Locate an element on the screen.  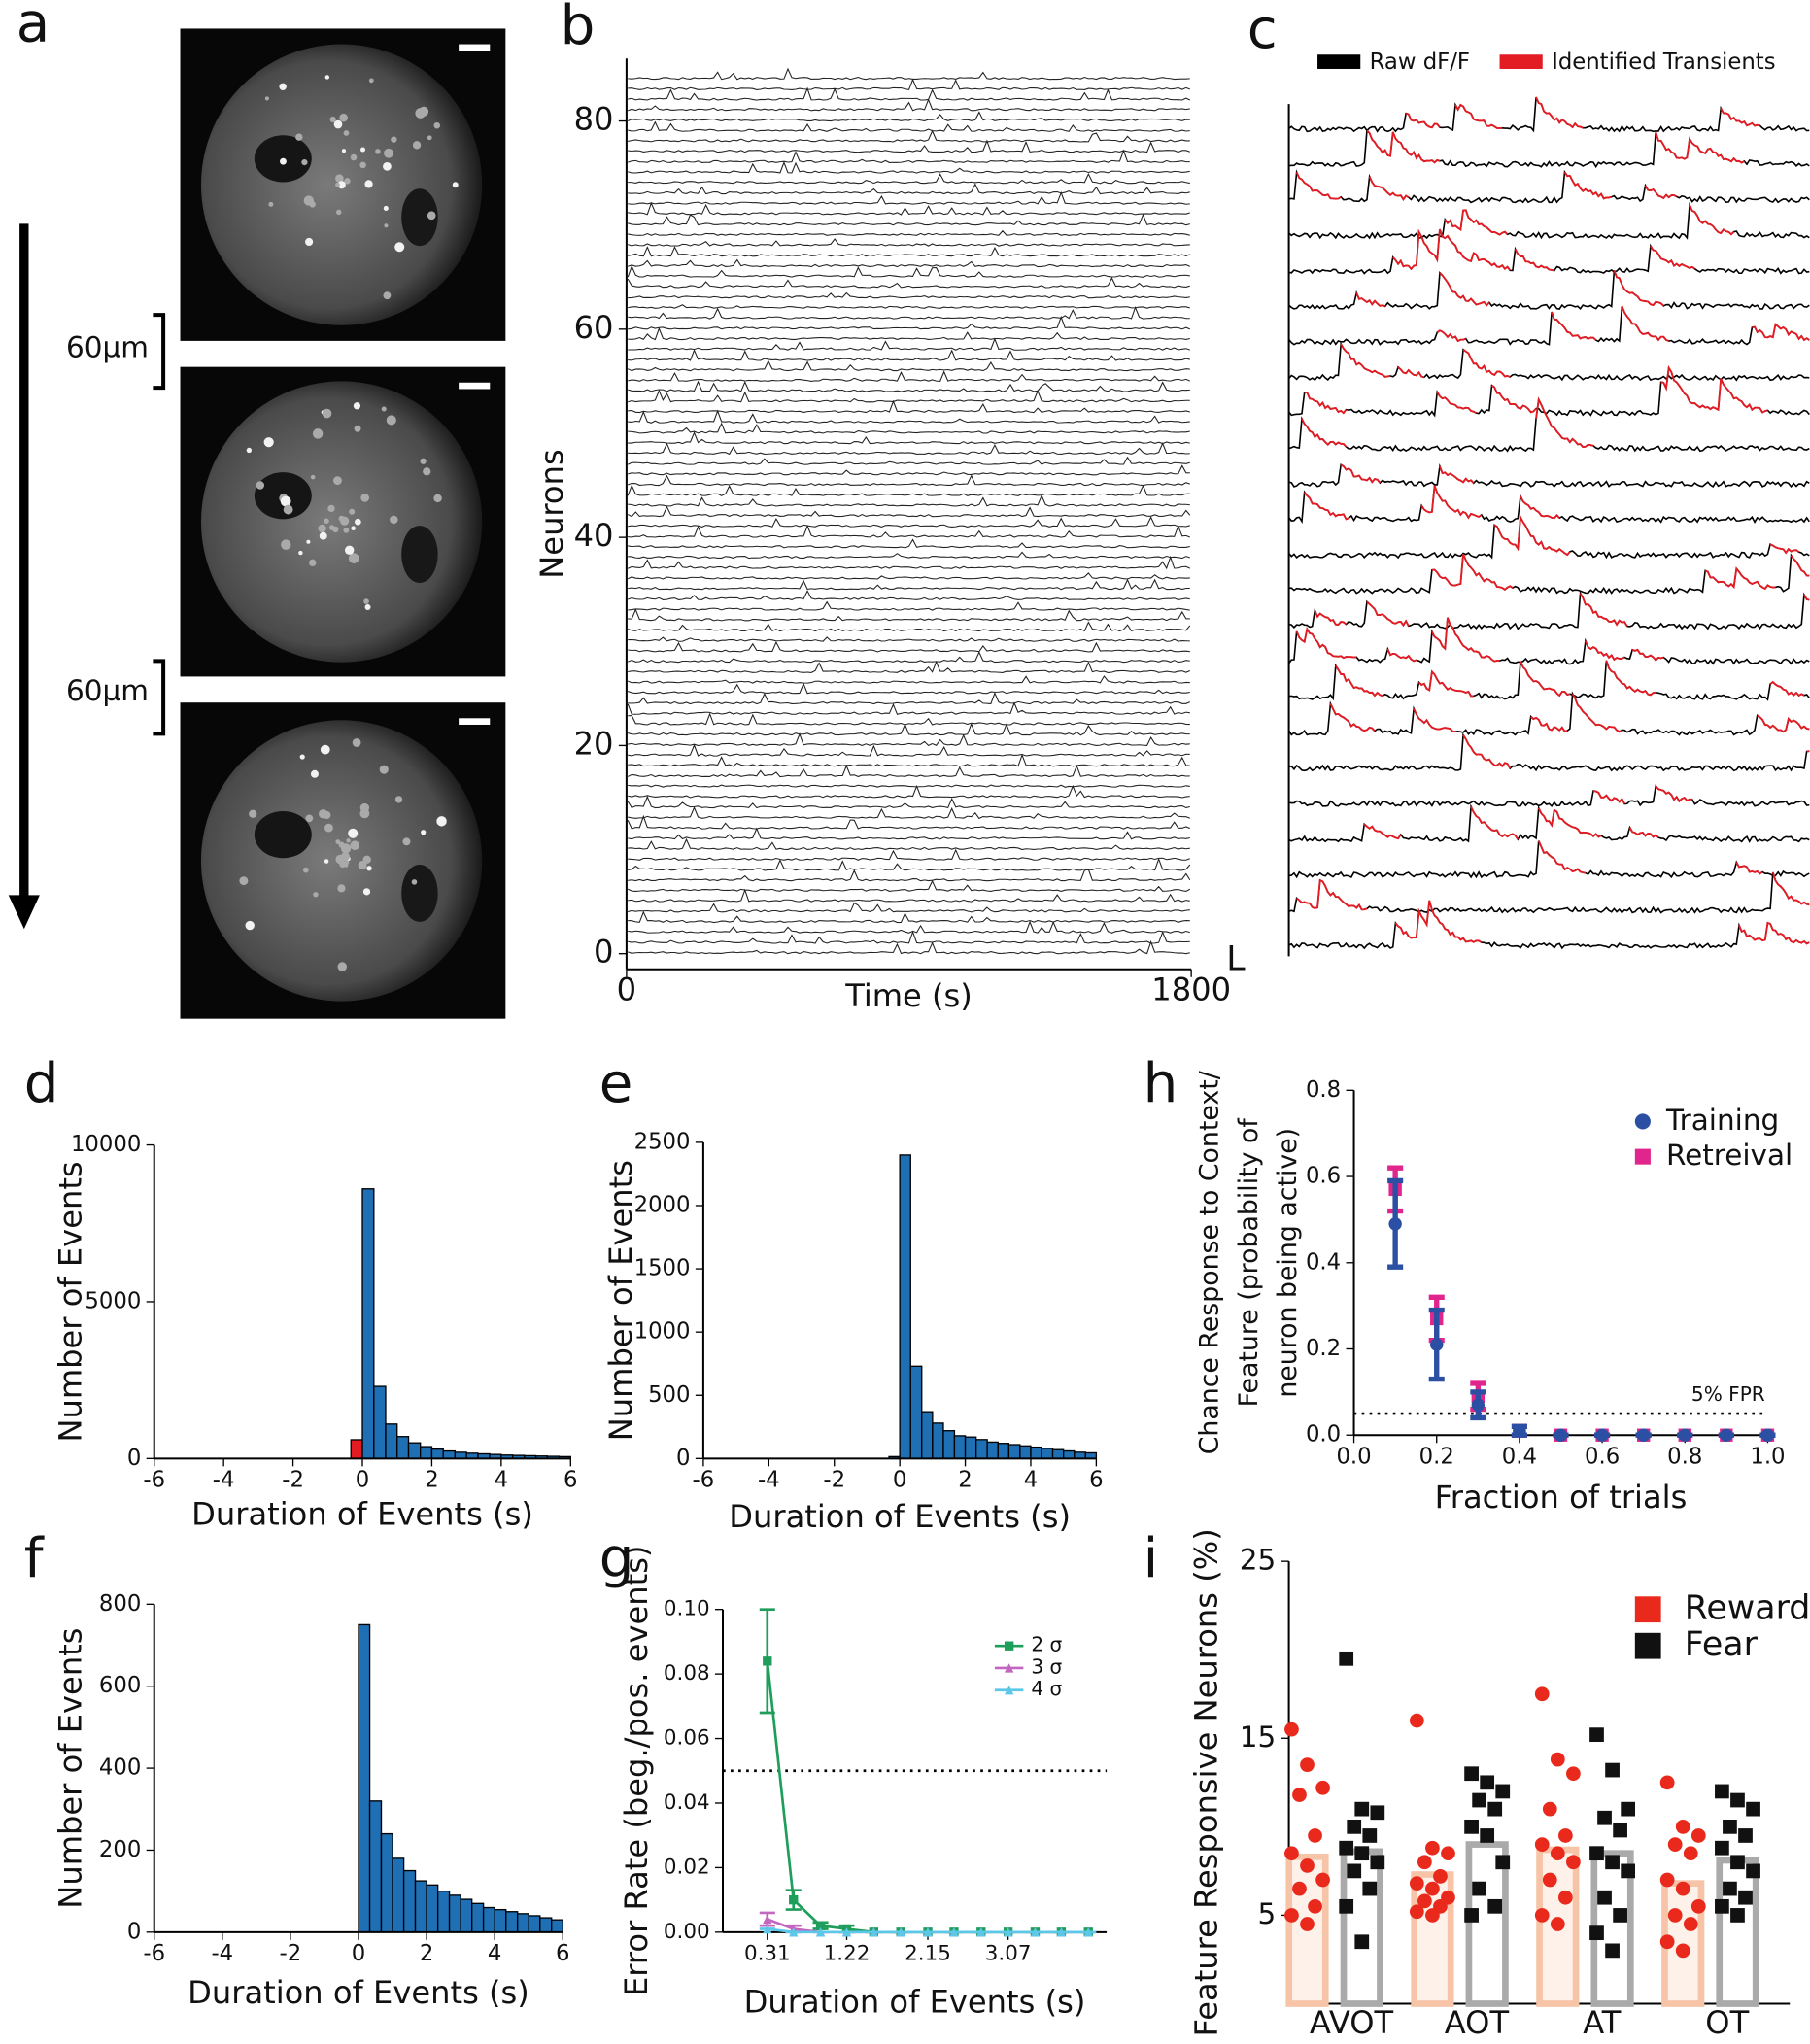
y-tick-label: 2000 is located at coordinates (662, 1204).